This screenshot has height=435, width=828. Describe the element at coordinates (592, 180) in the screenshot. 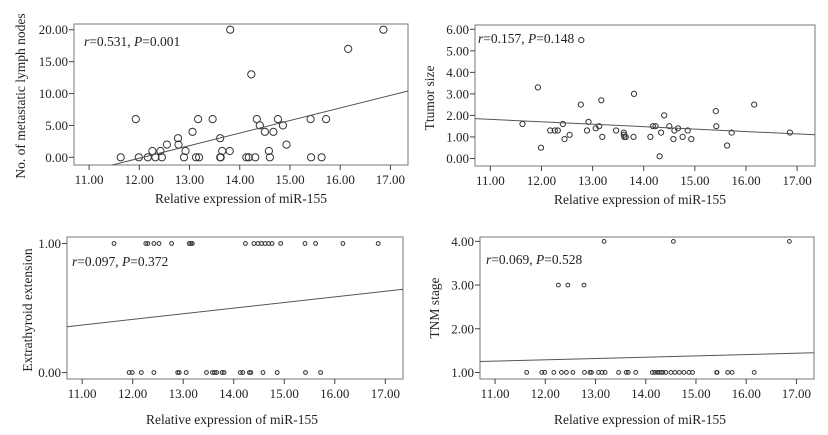

I see `x-tick-label: 13.00` at that location.